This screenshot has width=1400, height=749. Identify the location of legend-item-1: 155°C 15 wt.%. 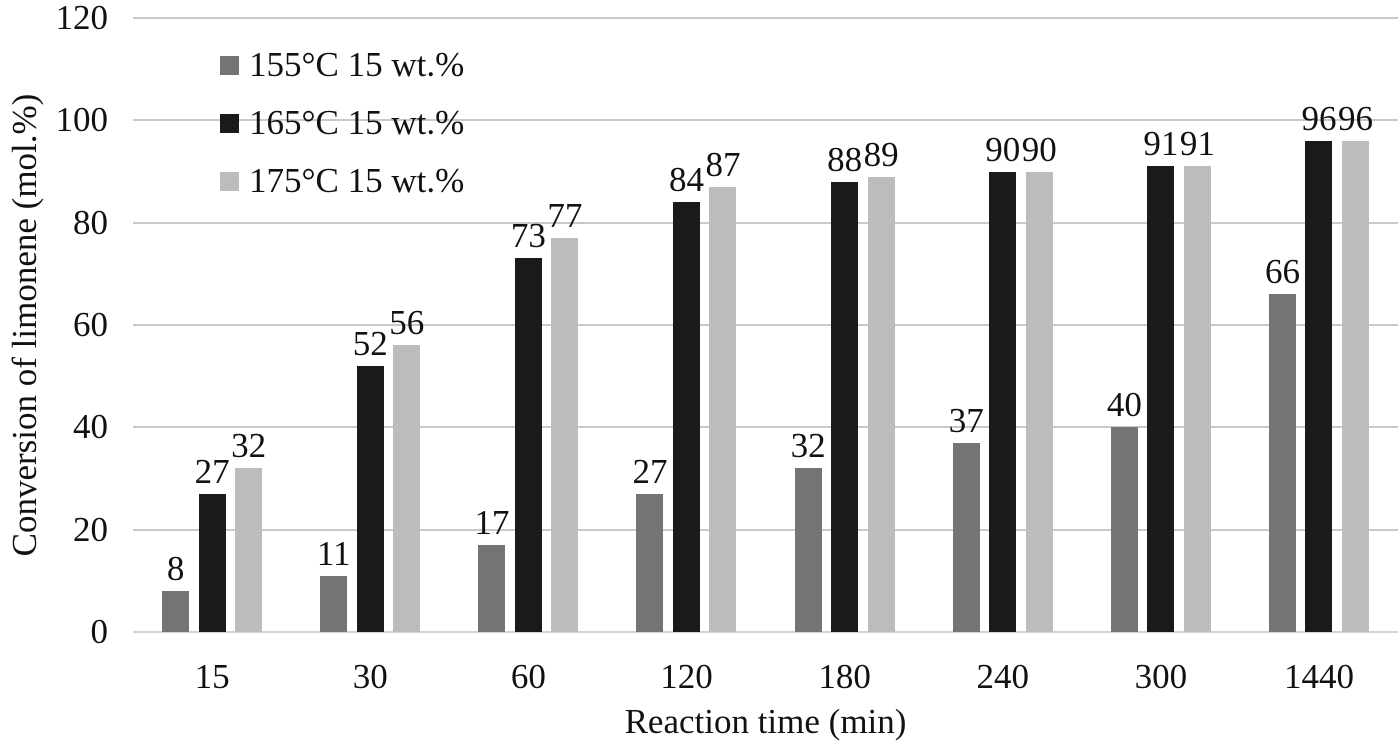
(342, 65).